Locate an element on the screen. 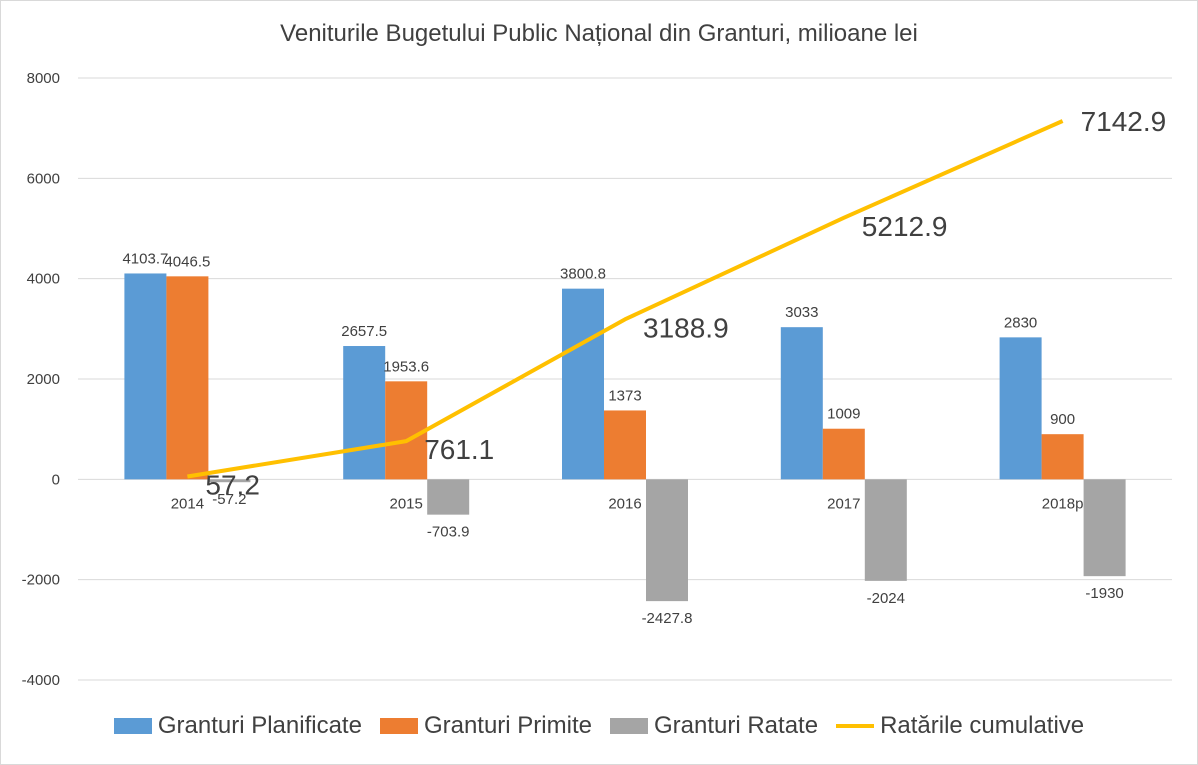 This screenshot has height=765, width=1198. x-category-label: 2018p is located at coordinates (1063, 503).